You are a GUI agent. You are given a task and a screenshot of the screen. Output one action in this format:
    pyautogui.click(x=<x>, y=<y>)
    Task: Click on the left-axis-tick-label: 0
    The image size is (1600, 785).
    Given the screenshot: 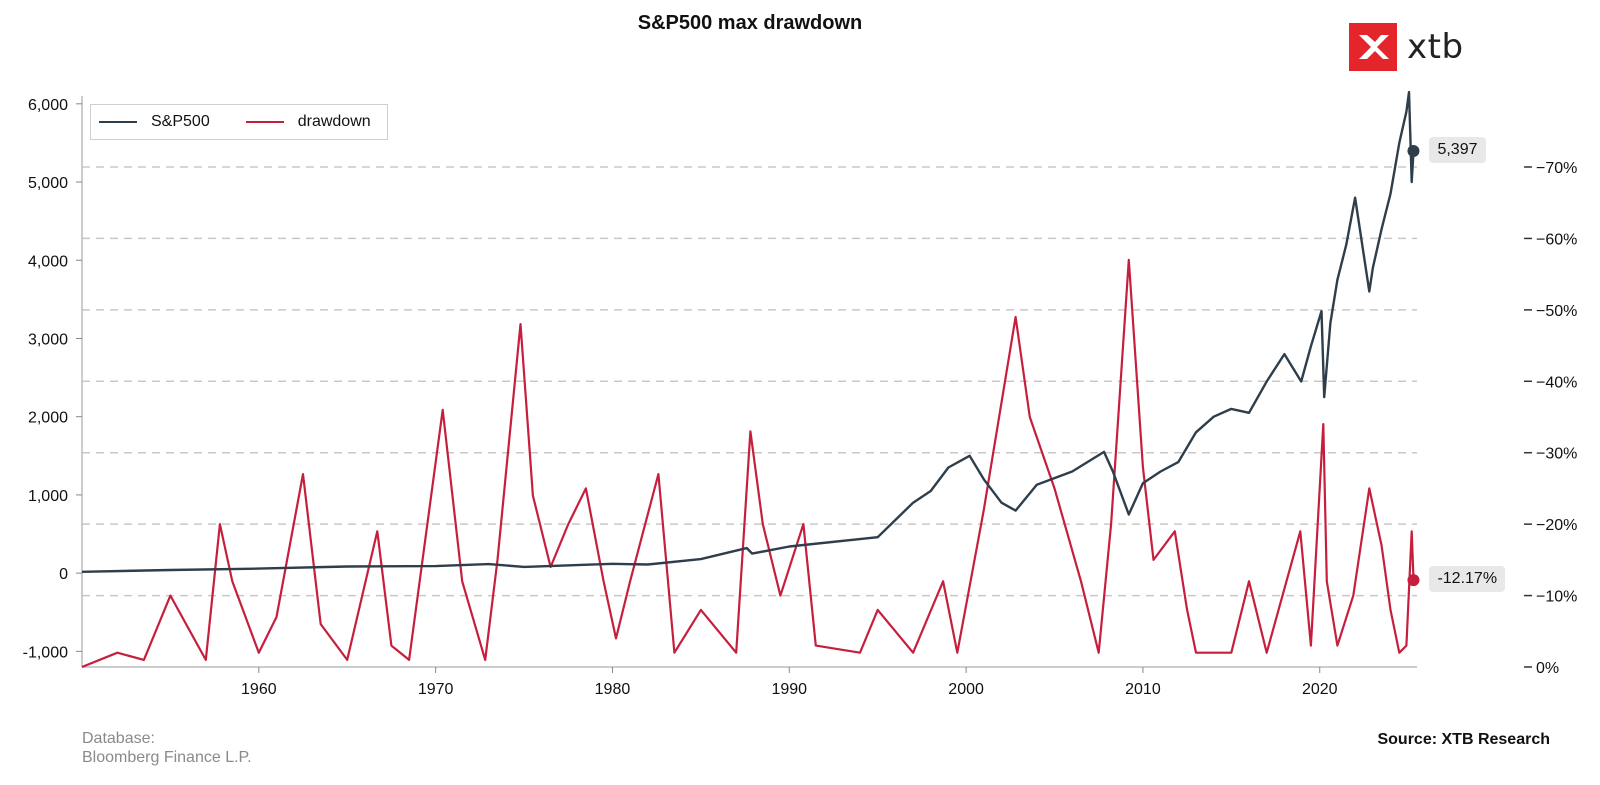 What is the action you would take?
    pyautogui.click(x=63, y=574)
    